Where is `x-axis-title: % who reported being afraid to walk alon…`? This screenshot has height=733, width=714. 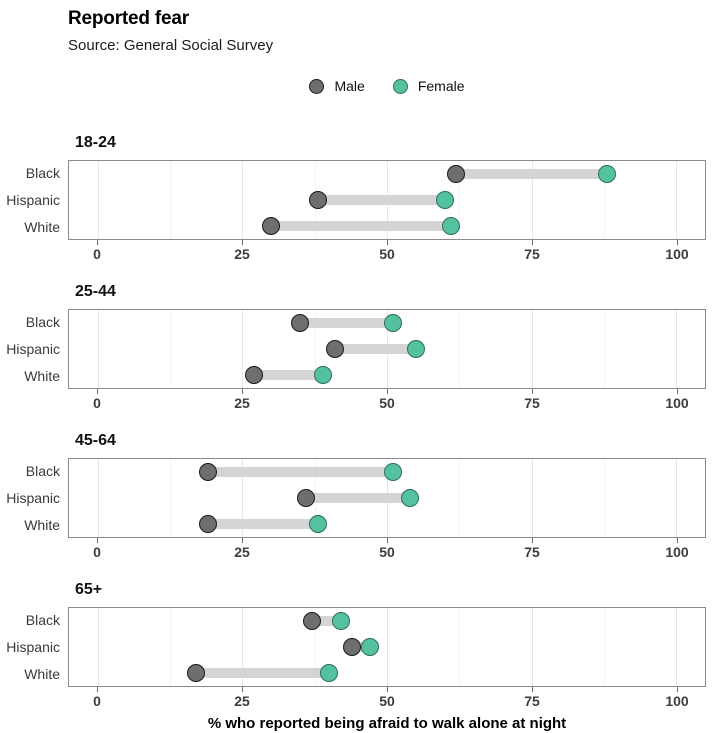 x-axis-title: % who reported being afraid to walk alon… is located at coordinates (387, 723).